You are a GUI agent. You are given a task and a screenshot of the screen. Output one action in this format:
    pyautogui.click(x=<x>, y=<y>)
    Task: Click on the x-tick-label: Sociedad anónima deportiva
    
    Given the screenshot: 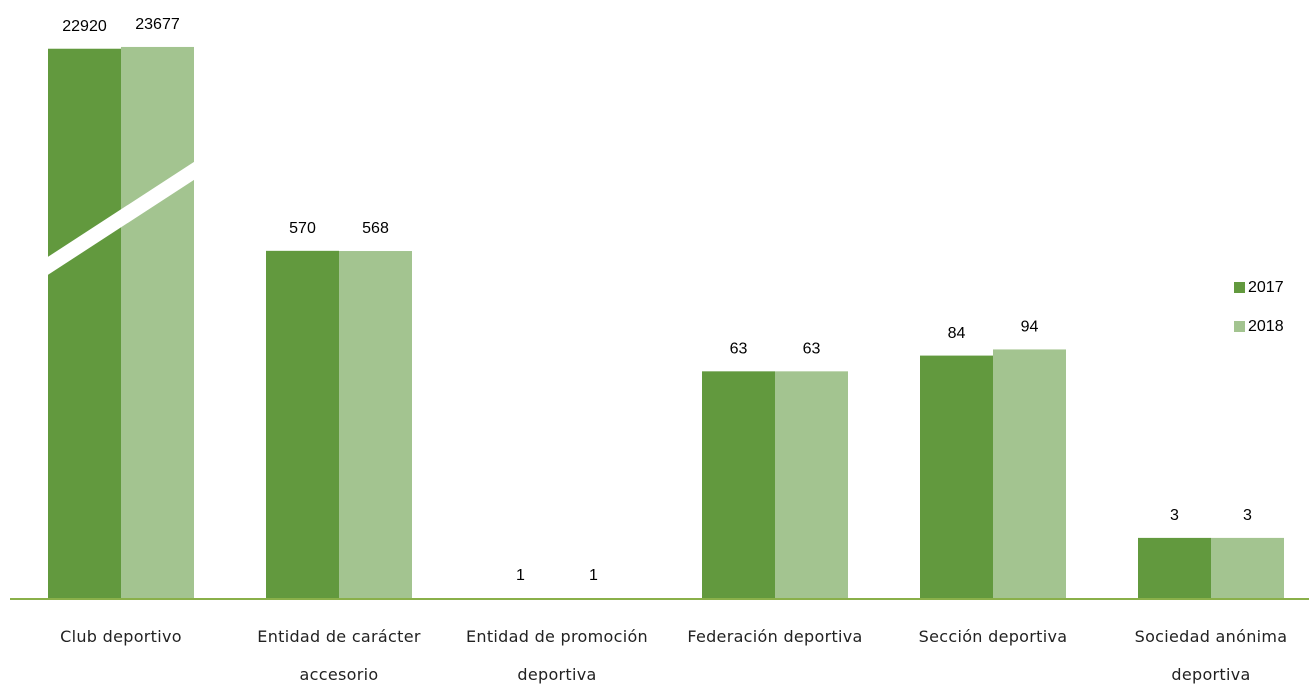 What is the action you would take?
    pyautogui.click(x=1211, y=655)
    